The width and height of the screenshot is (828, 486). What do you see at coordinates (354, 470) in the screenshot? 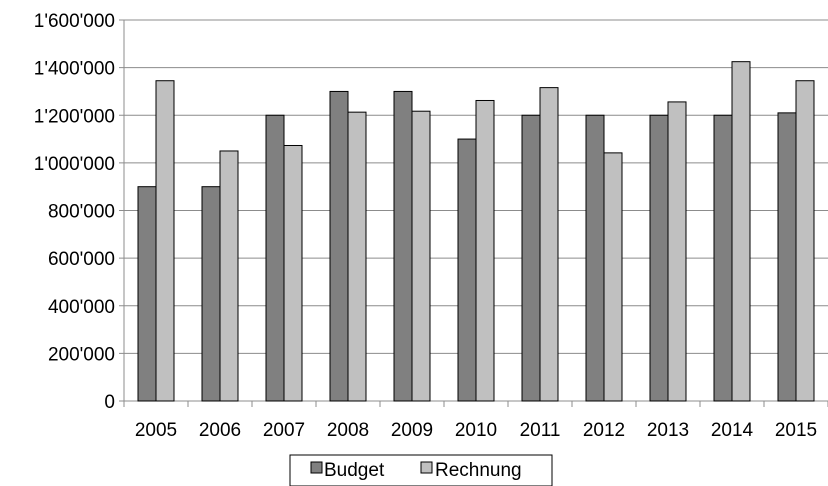
I see `legend-label-budget: Budget` at bounding box center [354, 470].